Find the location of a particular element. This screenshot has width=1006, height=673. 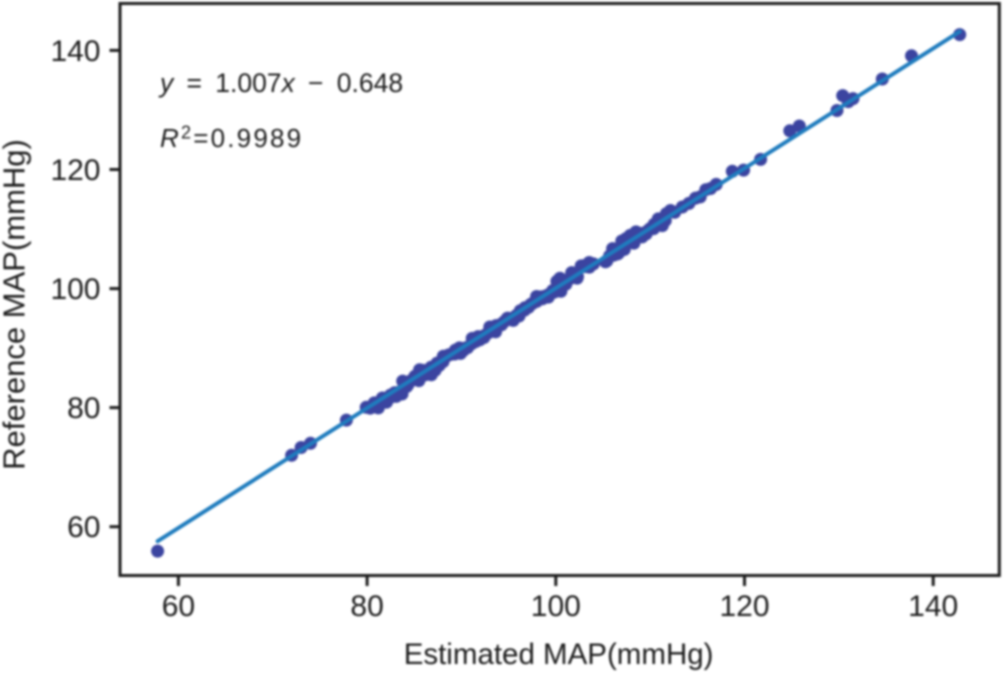

svg-text: Estimated MAP(mmHg) is located at coordinates (559, 654).